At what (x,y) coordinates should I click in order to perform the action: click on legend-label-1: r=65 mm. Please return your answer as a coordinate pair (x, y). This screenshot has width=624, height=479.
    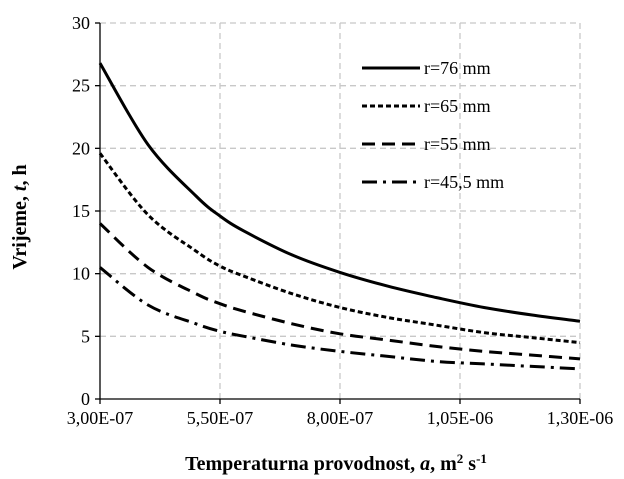
    Looking at the image, I should click on (457, 106).